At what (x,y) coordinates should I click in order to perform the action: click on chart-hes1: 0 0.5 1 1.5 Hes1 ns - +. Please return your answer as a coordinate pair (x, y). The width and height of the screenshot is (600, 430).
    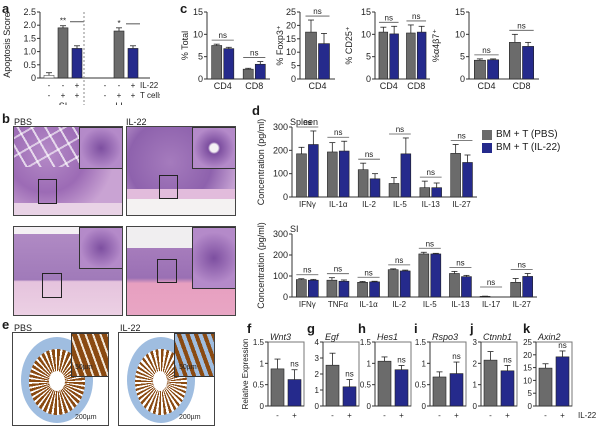
    Looking at the image, I should click on (386, 376).